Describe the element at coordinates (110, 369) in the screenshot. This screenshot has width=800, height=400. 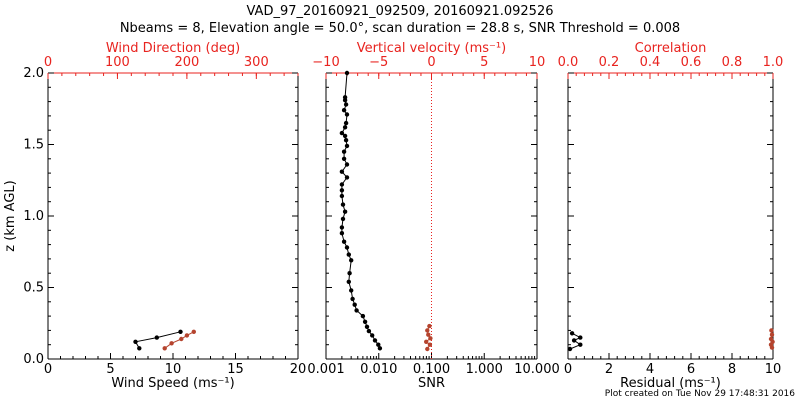
I see `x-tick-label: 5` at that location.